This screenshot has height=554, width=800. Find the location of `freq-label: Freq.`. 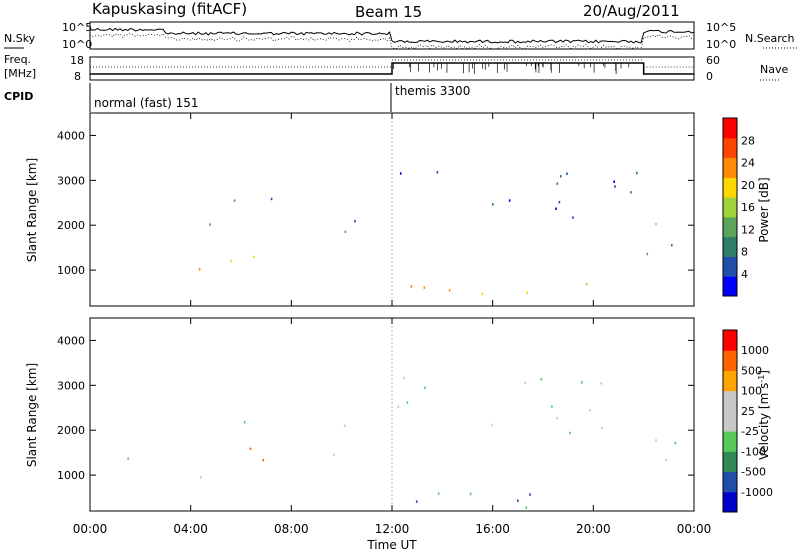

freq-label: Freq. is located at coordinates (17, 59).